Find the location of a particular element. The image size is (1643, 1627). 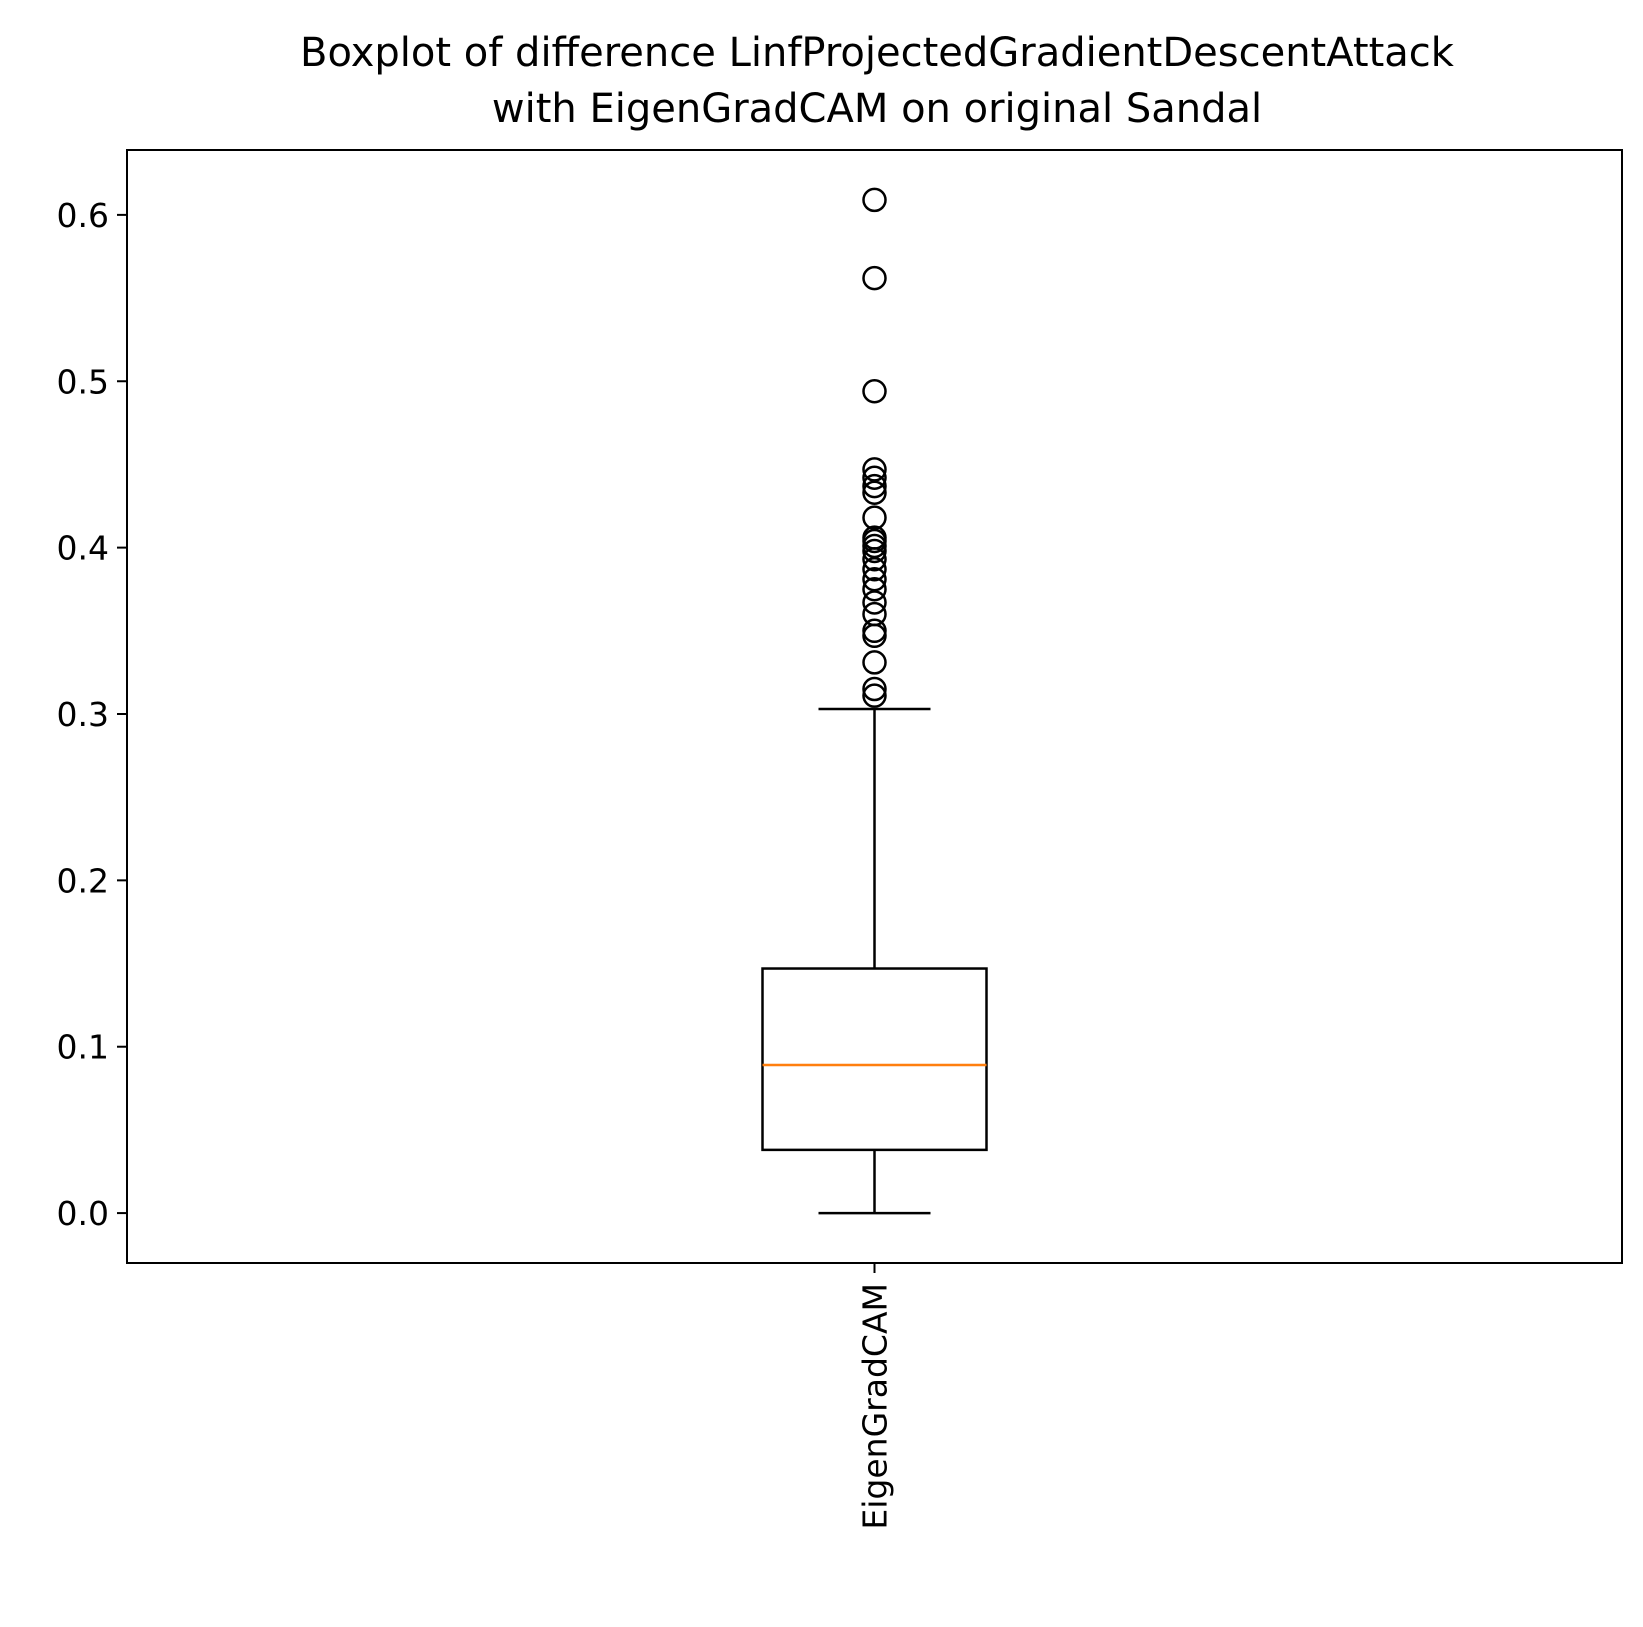

y-tick-label: 0.5 is located at coordinates (83, 381).